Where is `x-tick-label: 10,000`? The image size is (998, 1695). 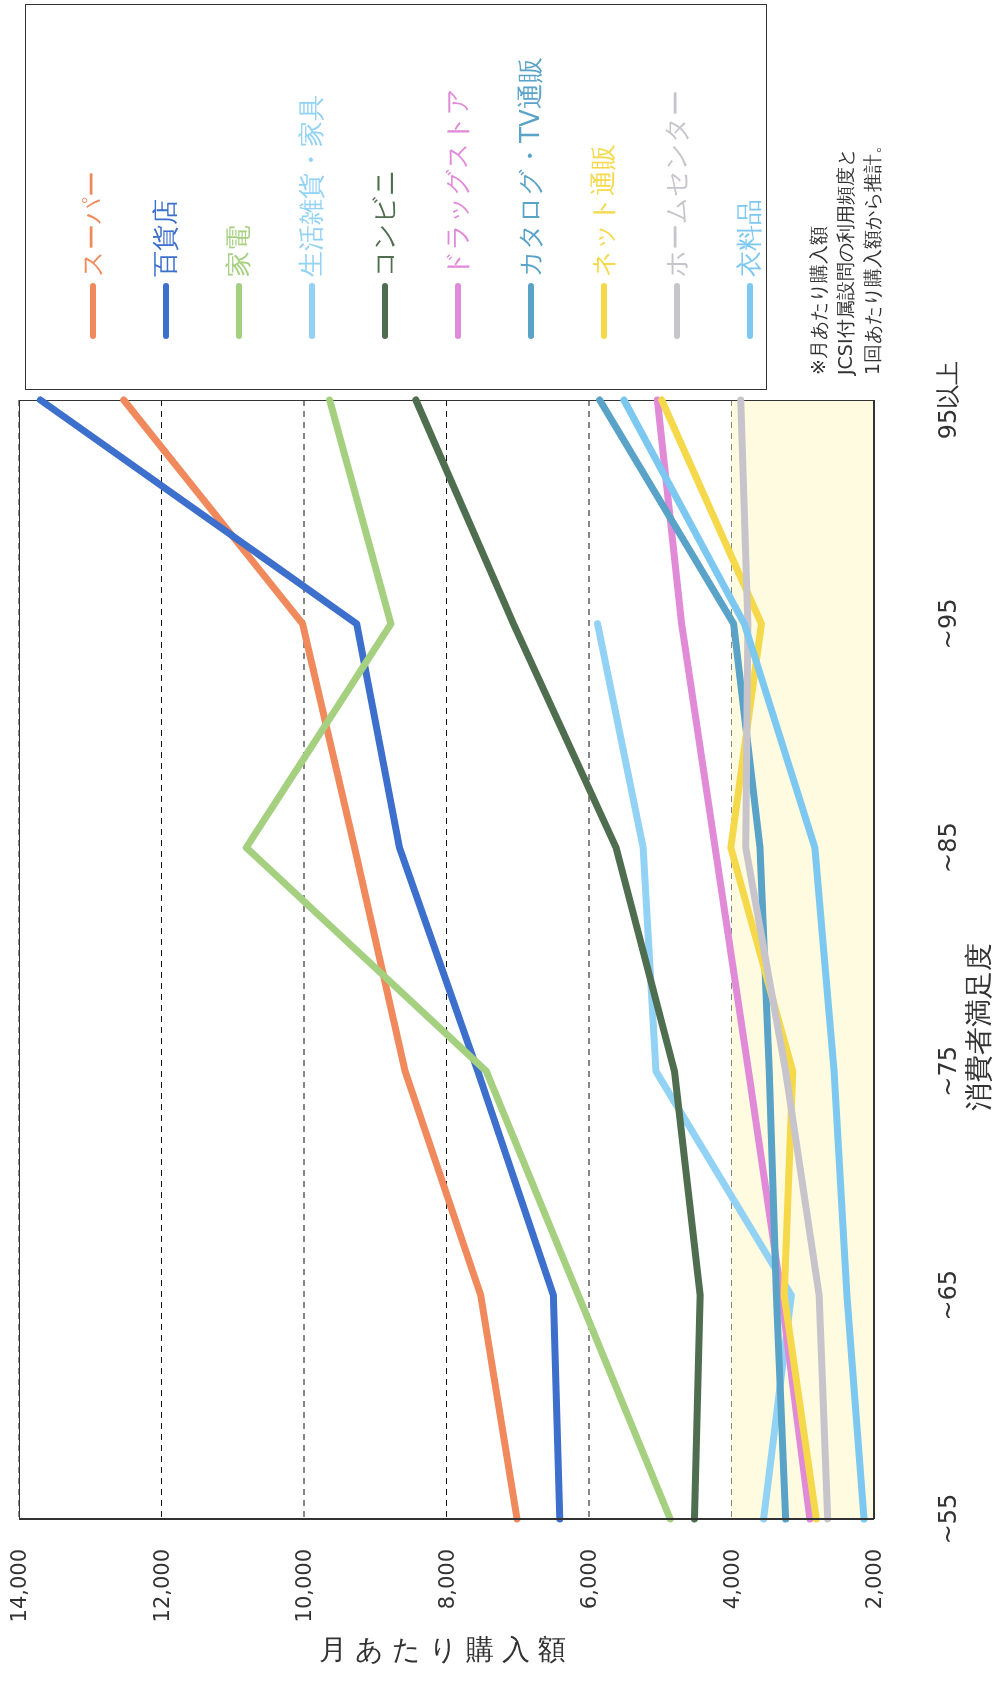 x-tick-label: 10,000 is located at coordinates (304, 1586).